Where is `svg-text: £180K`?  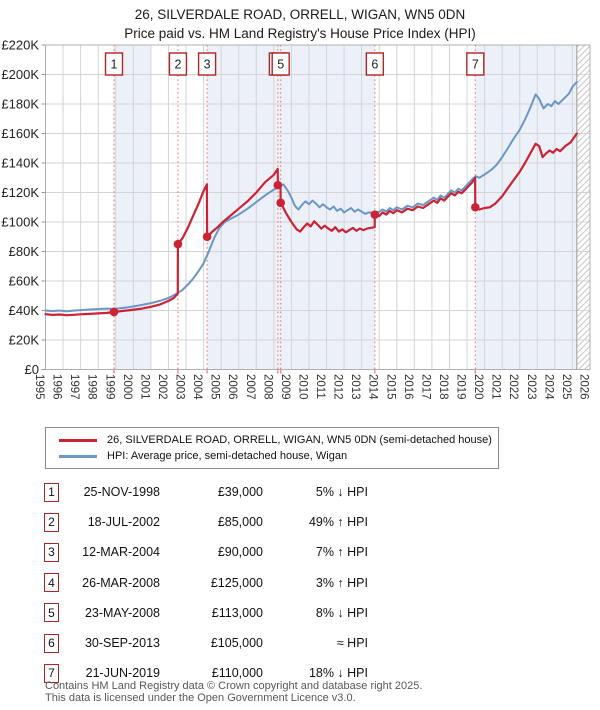
svg-text: £180K is located at coordinates (20, 104).